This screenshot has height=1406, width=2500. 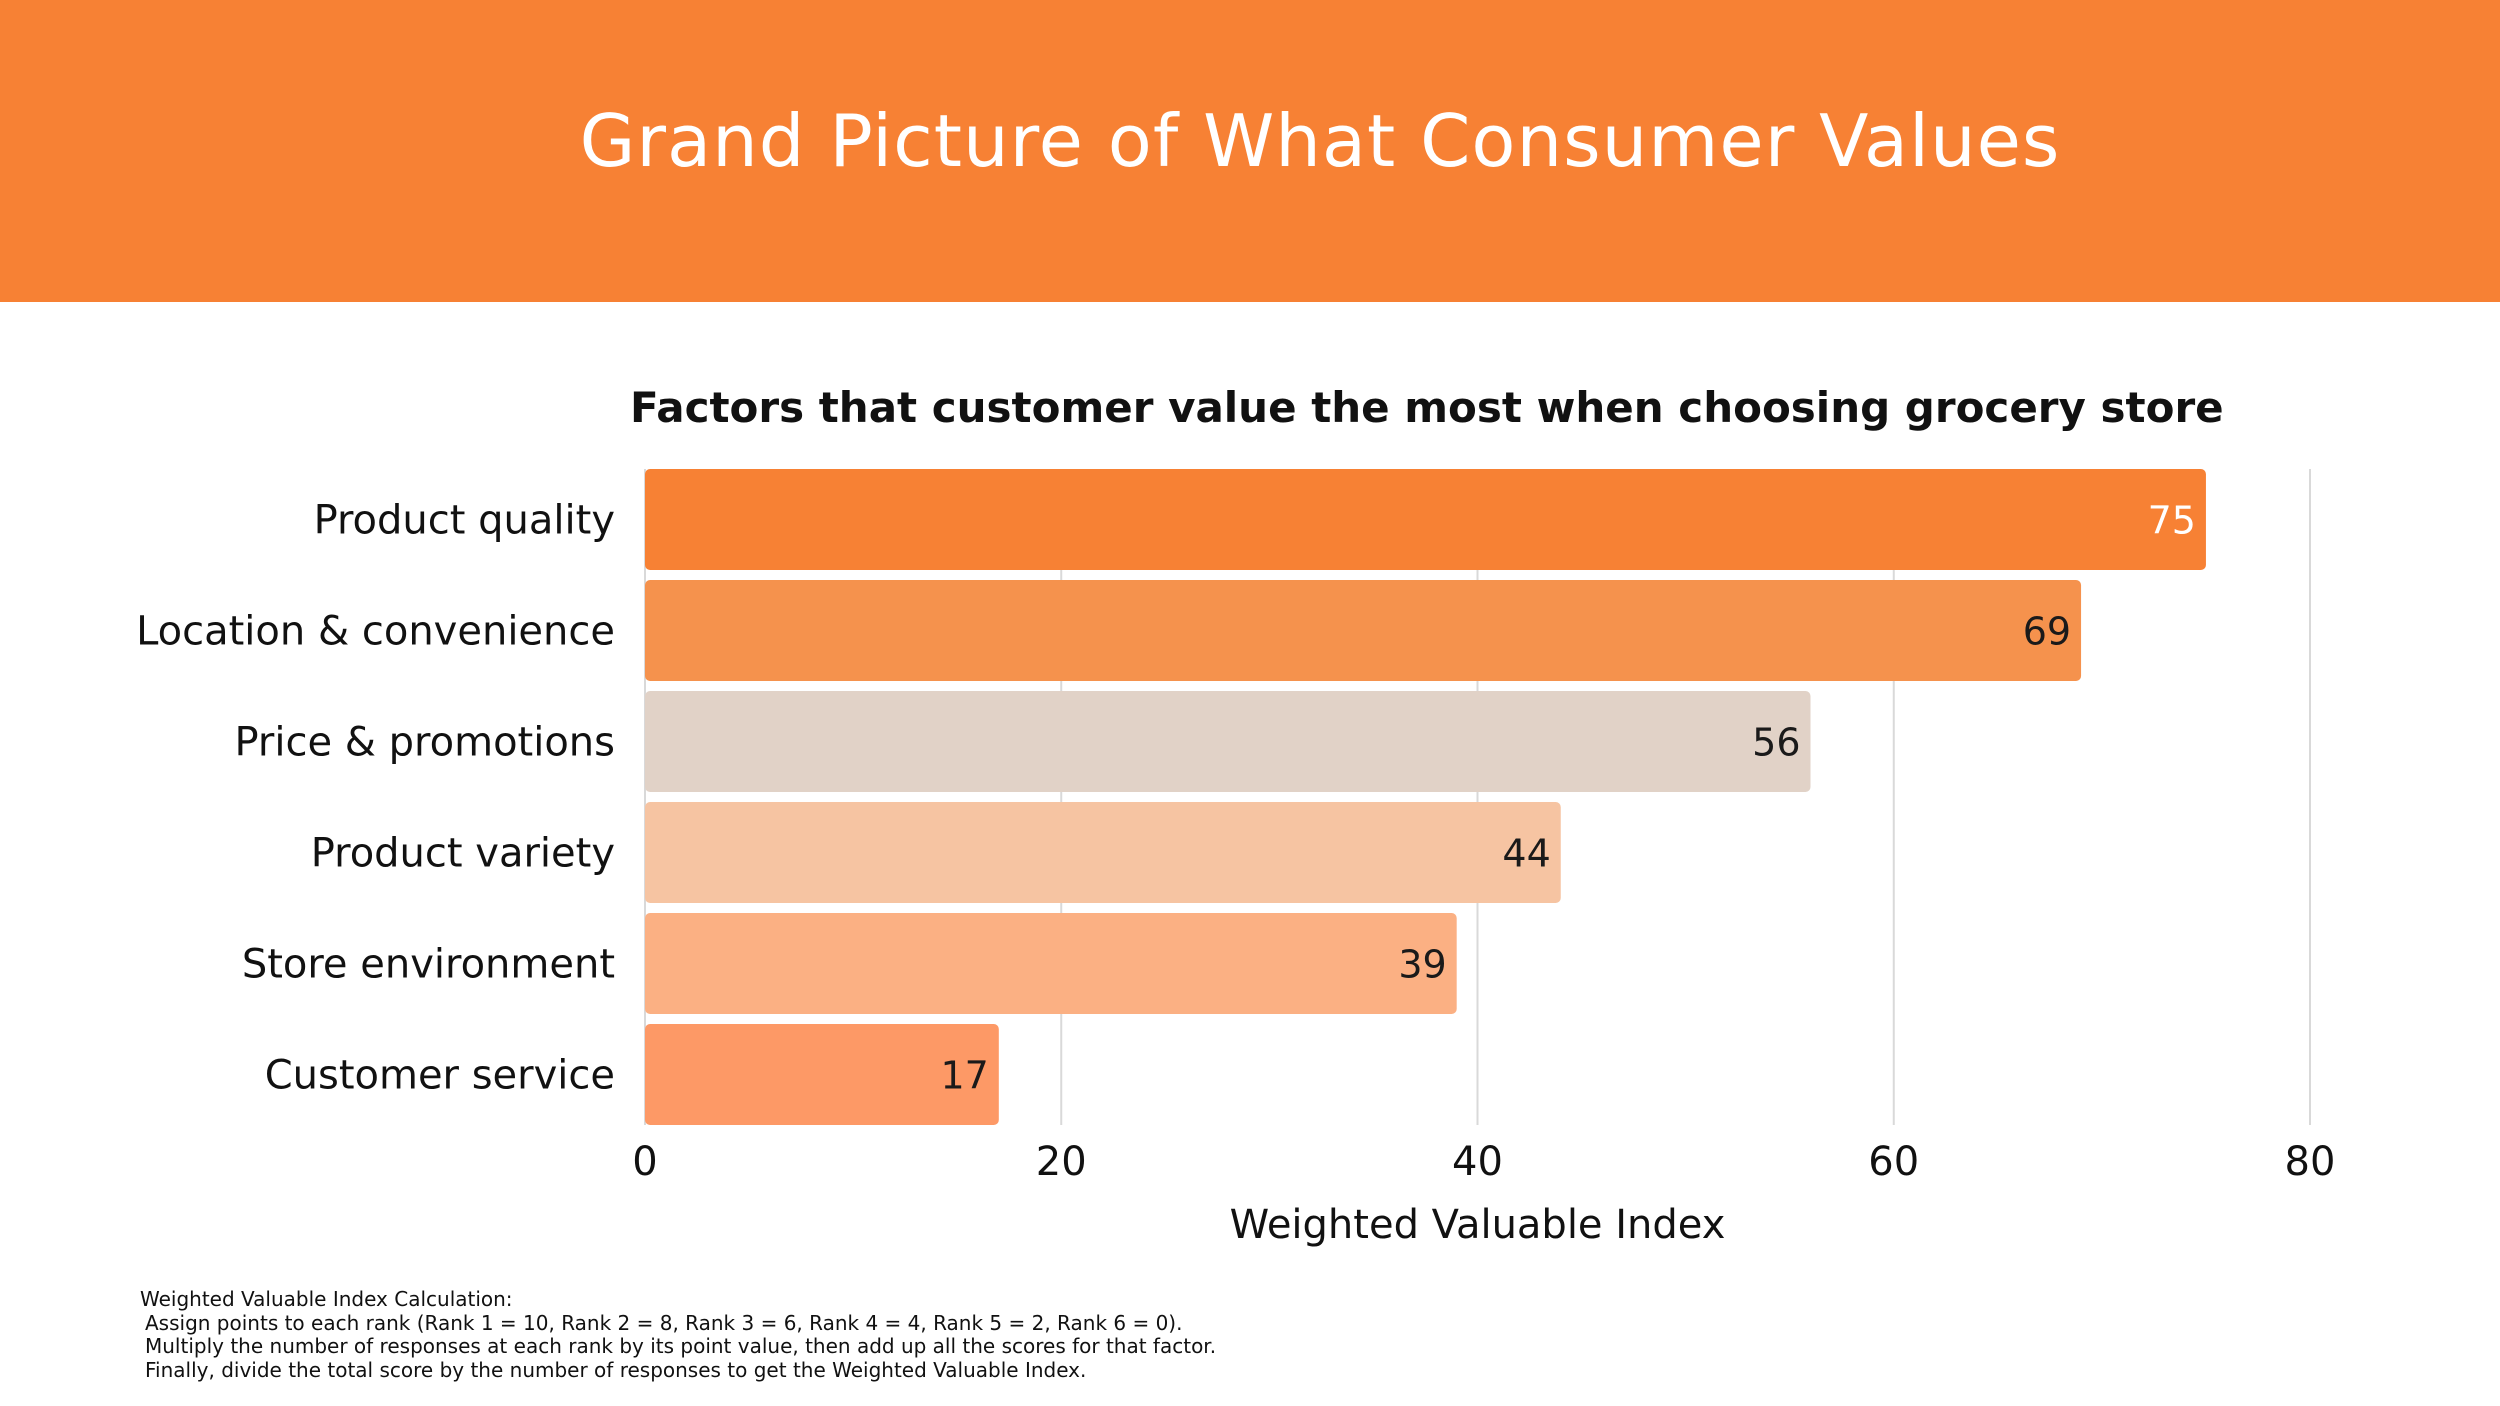 I want to click on footnote-heading: Weighted Valuable Index Calculation:, so click(x=326, y=1299).